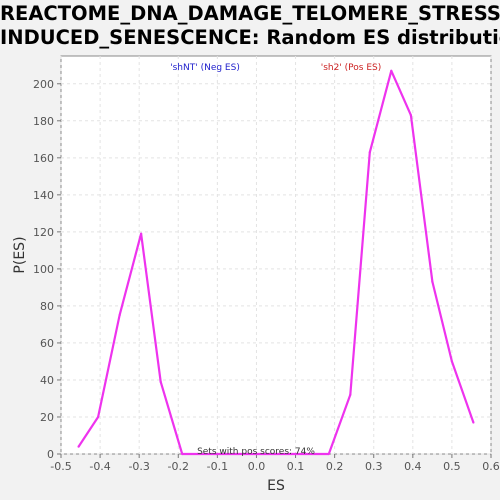  I want to click on y-tick-label: 0, so click(50, 454).